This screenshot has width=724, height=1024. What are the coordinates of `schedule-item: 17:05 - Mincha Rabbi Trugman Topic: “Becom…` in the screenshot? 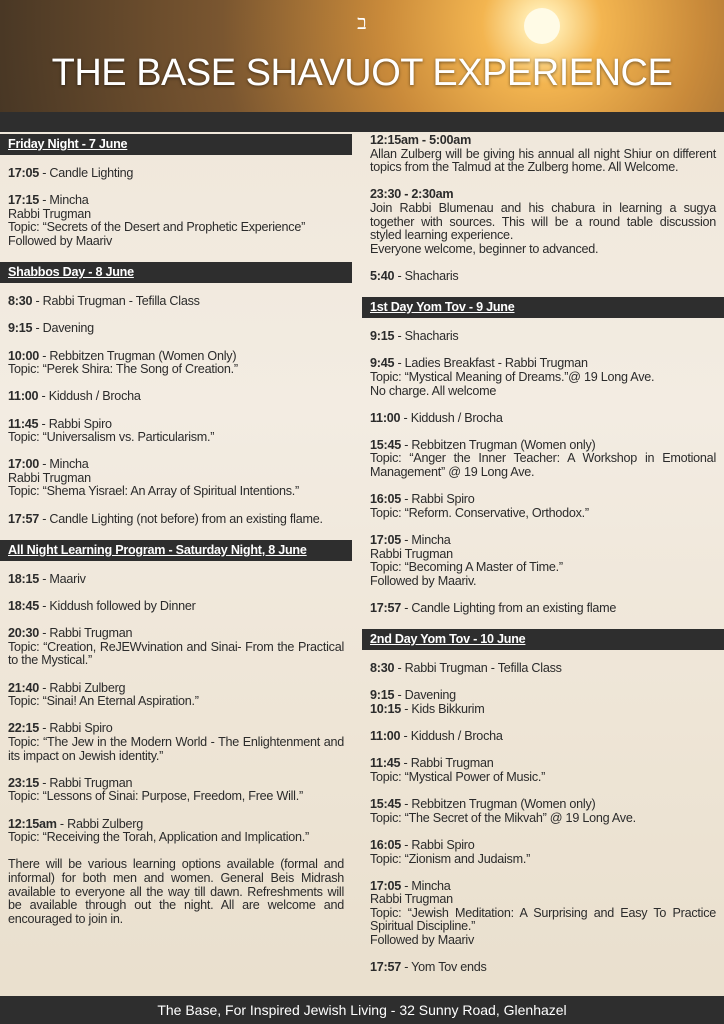 It's located at (543, 561).